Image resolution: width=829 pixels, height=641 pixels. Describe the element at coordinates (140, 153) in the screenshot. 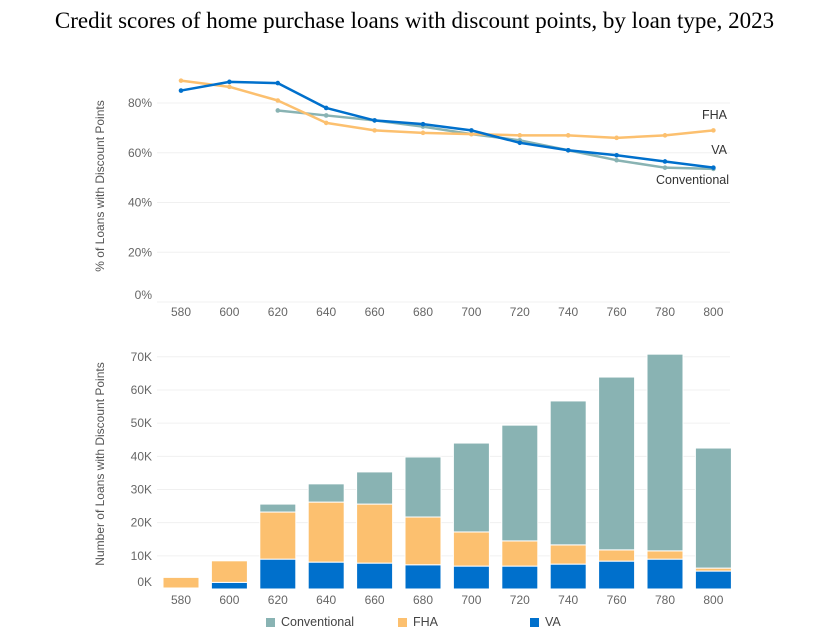

I see `y-tick-label: 60%` at that location.